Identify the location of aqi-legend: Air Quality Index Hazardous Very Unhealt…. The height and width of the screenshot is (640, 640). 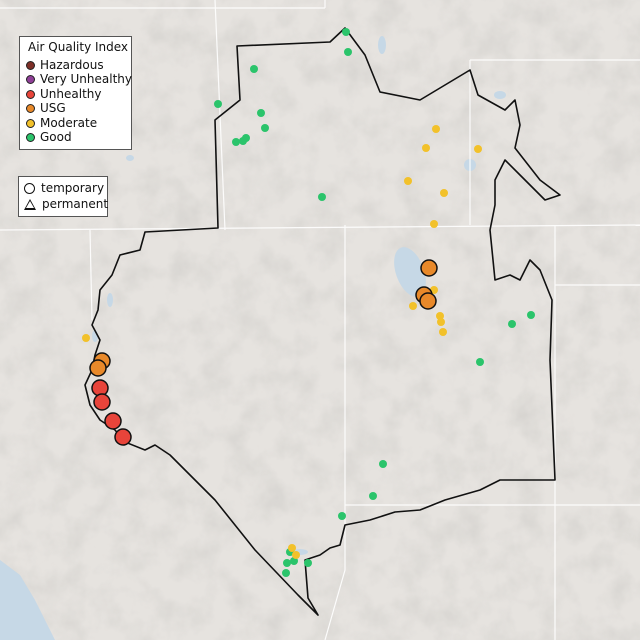
(75, 93).